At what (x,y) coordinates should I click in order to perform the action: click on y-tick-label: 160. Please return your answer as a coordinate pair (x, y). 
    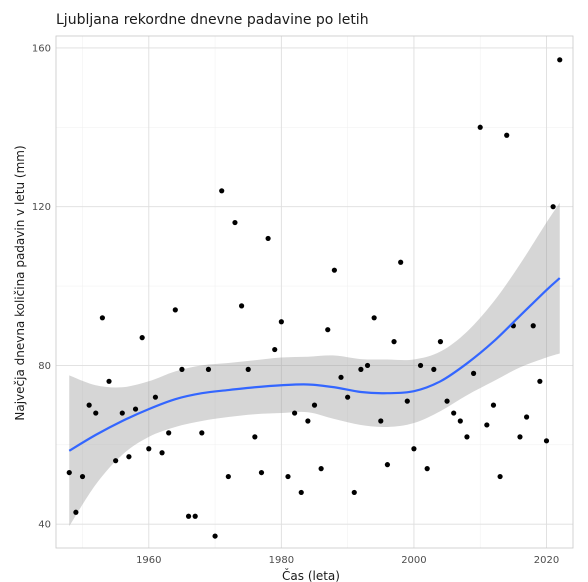
    Looking at the image, I should click on (41, 48).